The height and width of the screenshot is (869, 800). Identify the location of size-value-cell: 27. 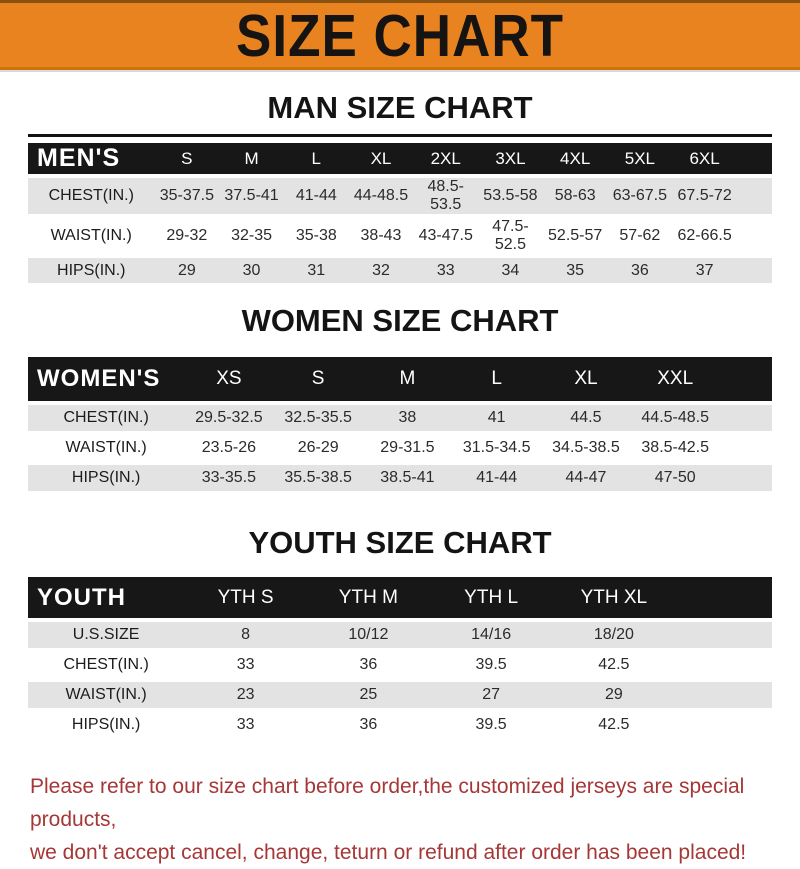
(491, 695).